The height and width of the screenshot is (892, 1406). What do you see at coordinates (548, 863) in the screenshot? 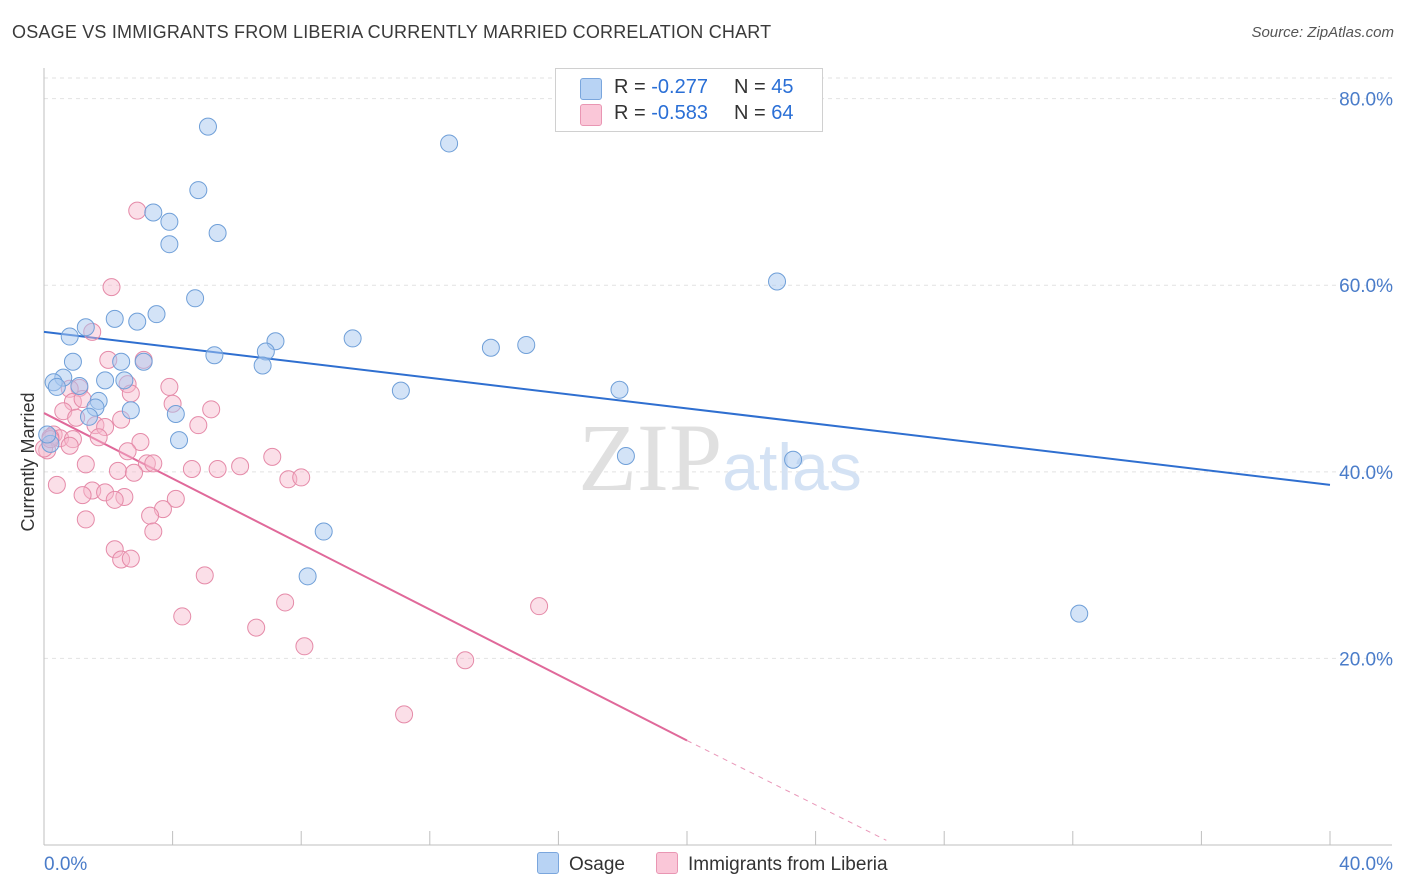
I see `bottom-osage-swatch` at bounding box center [548, 863].